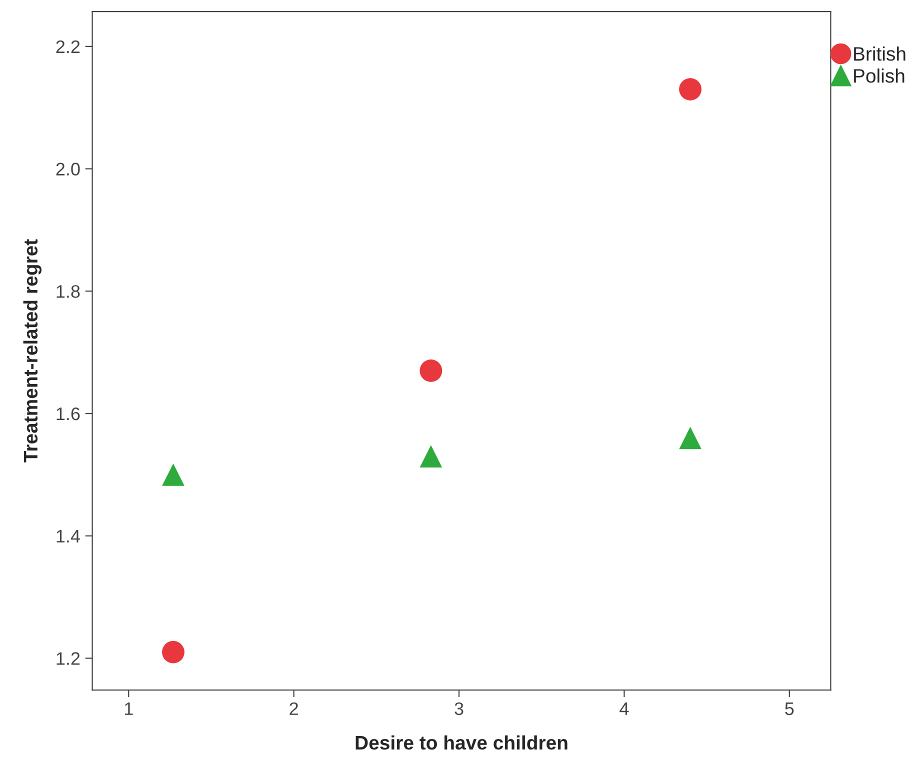 The width and height of the screenshot is (923, 771). What do you see at coordinates (879, 75) in the screenshot?
I see `legend-label: Polish` at bounding box center [879, 75].